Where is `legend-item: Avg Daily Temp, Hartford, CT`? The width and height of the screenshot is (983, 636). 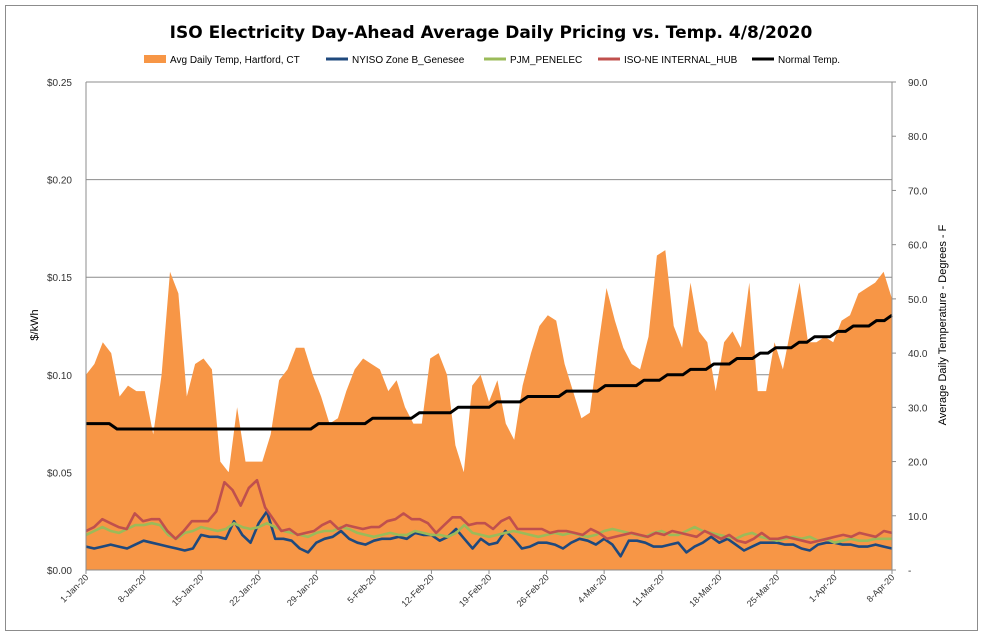
legend-item: Avg Daily Temp, Hartford, CT is located at coordinates (222, 60).